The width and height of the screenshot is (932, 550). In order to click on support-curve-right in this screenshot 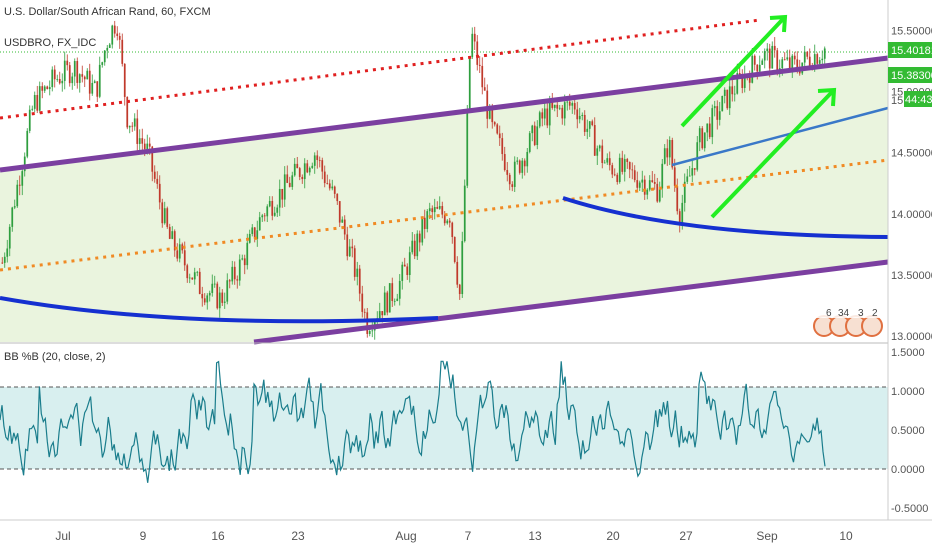, I will do `click(725, 217)`.